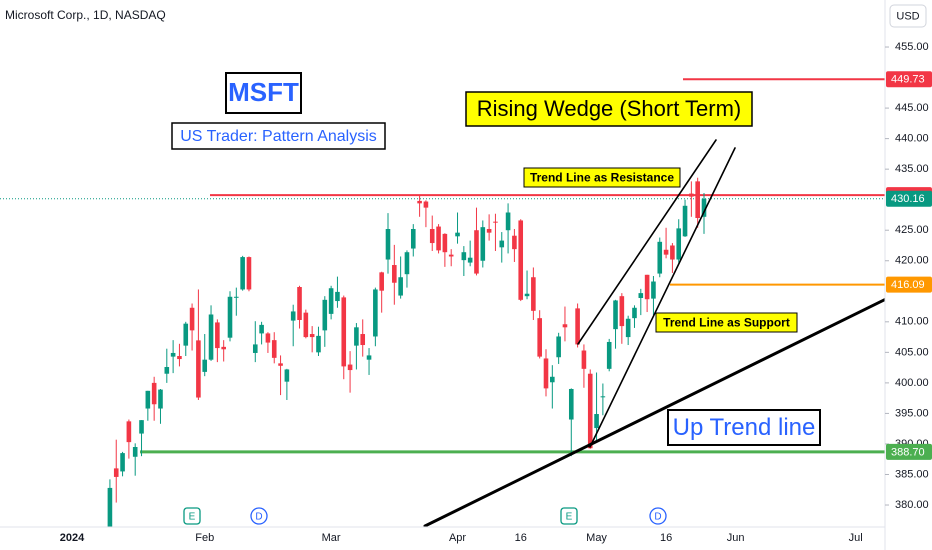 The height and width of the screenshot is (550, 932). What do you see at coordinates (912, 505) in the screenshot?
I see `y-tick-label: 380.00` at bounding box center [912, 505].